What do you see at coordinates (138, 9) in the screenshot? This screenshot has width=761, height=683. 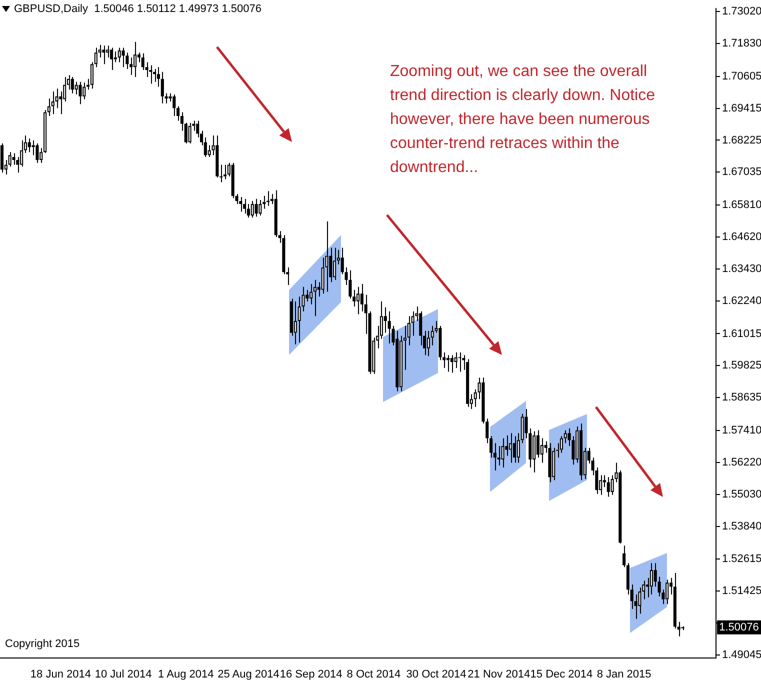 I see `chart-title: GBPUSD,Daily 1.50046 1.50112 1.49973 1.50076` at bounding box center [138, 9].